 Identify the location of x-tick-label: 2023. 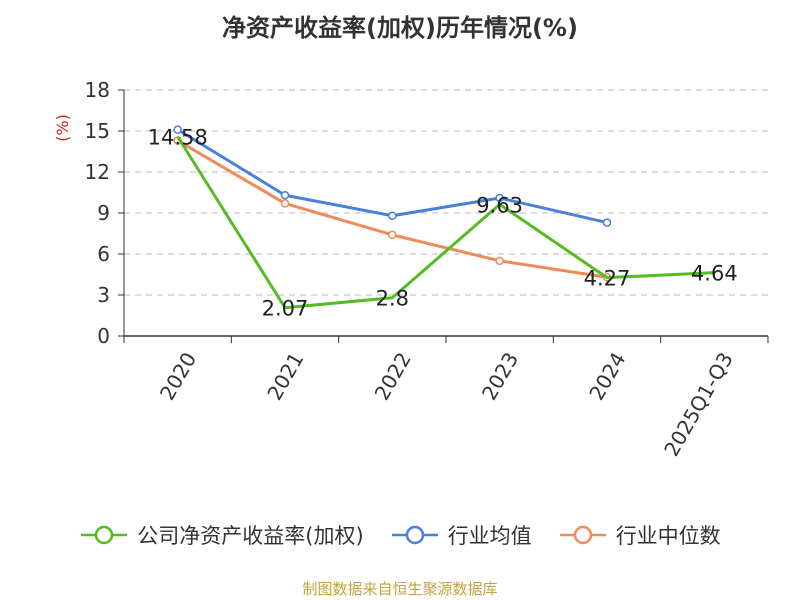
(500, 376).